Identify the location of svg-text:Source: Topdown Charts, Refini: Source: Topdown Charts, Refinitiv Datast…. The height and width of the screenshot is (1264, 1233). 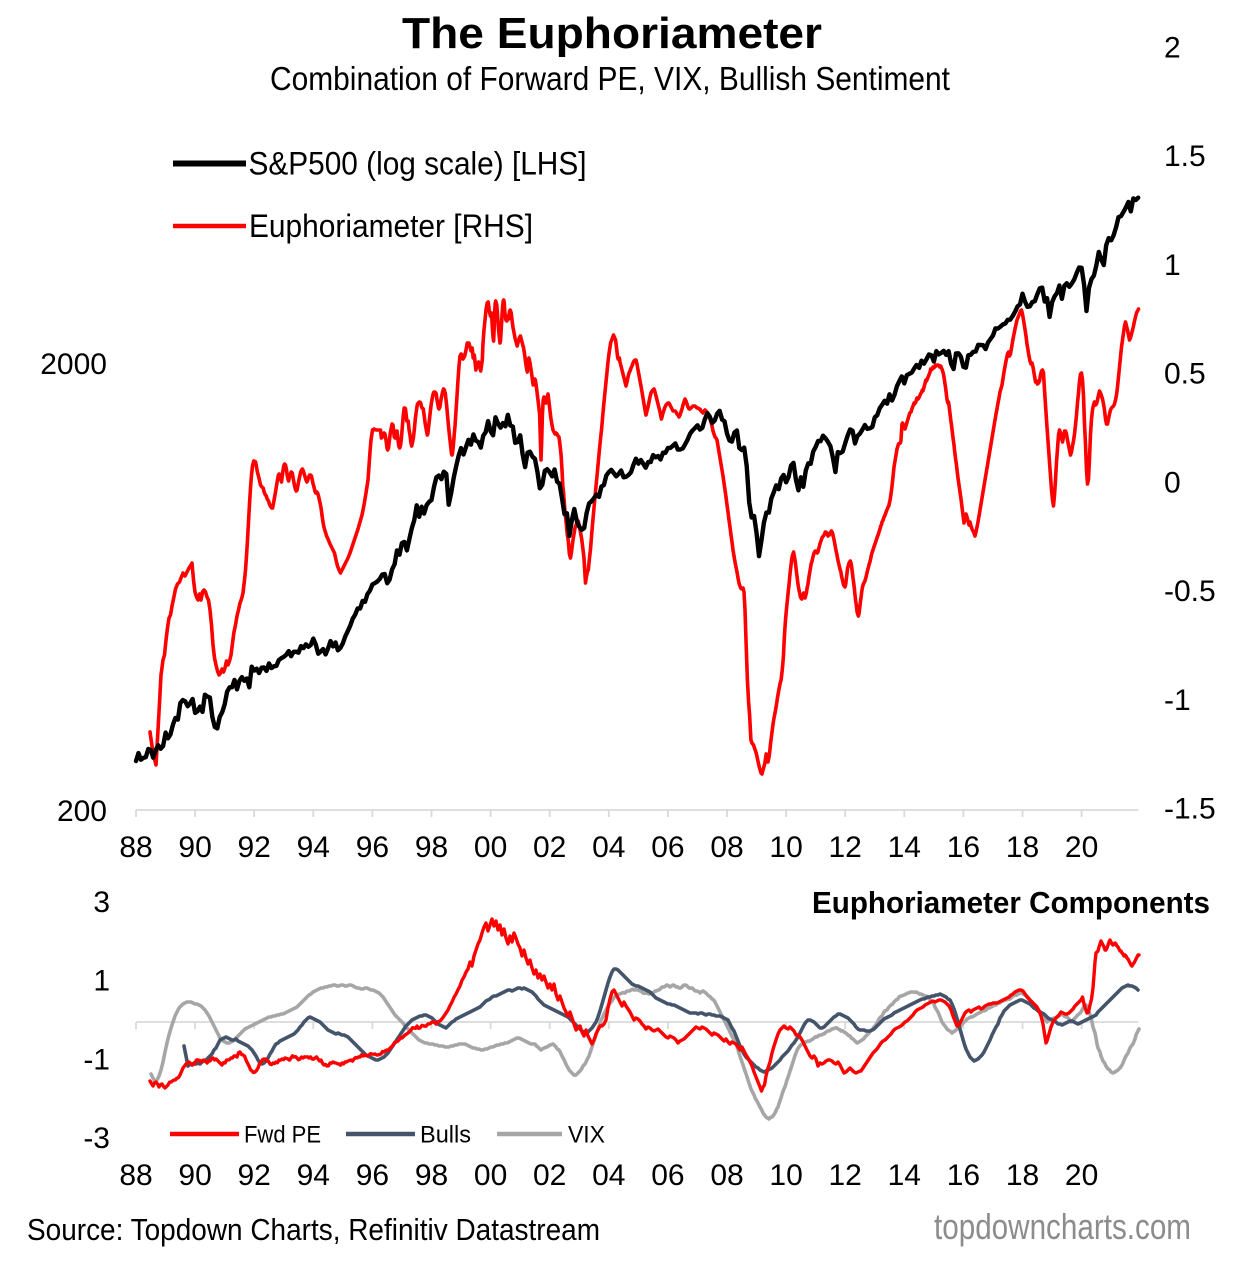
(313, 1229).